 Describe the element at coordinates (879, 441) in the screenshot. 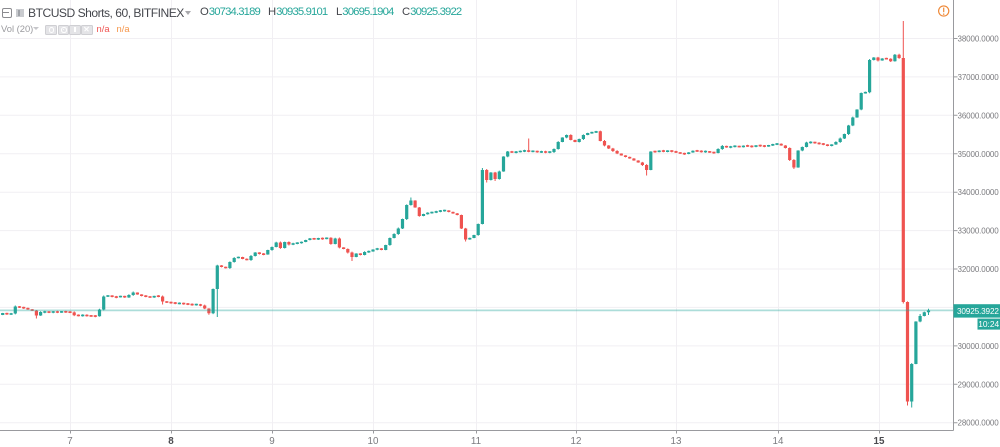

I see `svg-text: 15` at that location.